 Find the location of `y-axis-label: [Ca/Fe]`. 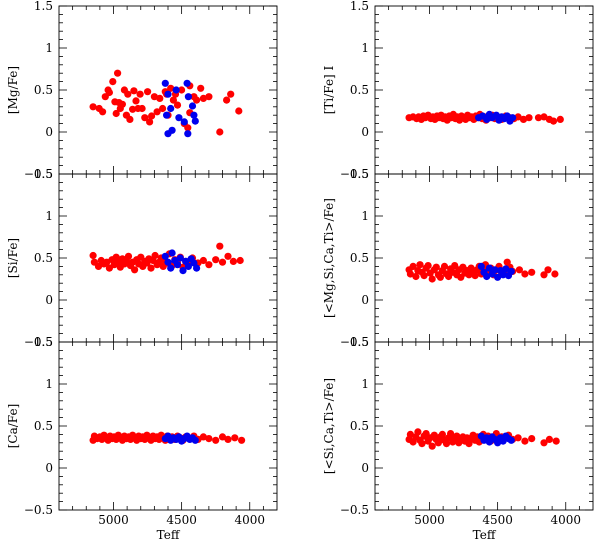

y-axis-label: [Ca/Fe] is located at coordinates (13, 426).